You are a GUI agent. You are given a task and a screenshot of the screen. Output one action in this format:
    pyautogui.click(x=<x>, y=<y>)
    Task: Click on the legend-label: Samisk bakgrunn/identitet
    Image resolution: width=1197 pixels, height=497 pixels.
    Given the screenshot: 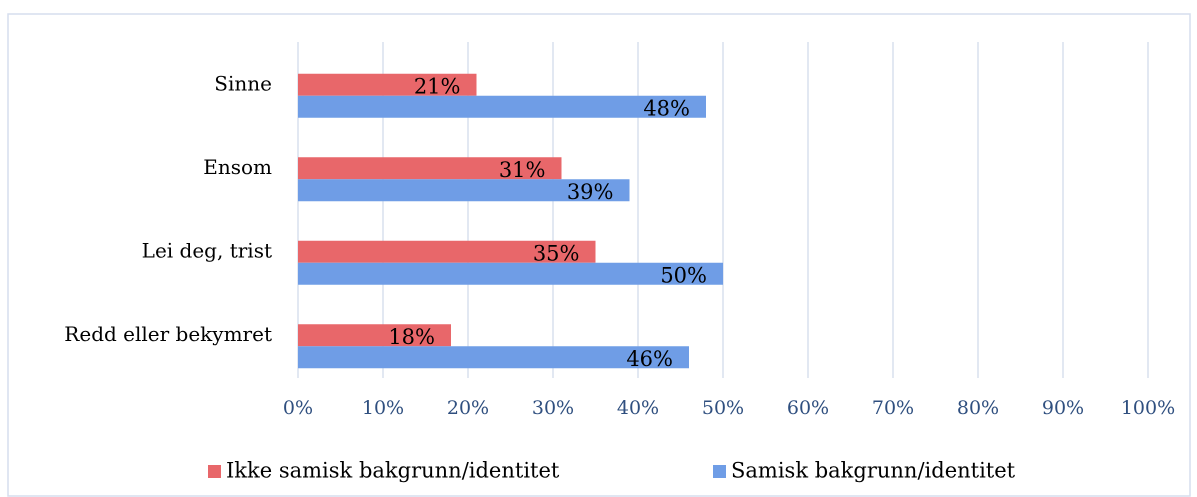 What is the action you would take?
    pyautogui.click(x=873, y=471)
    